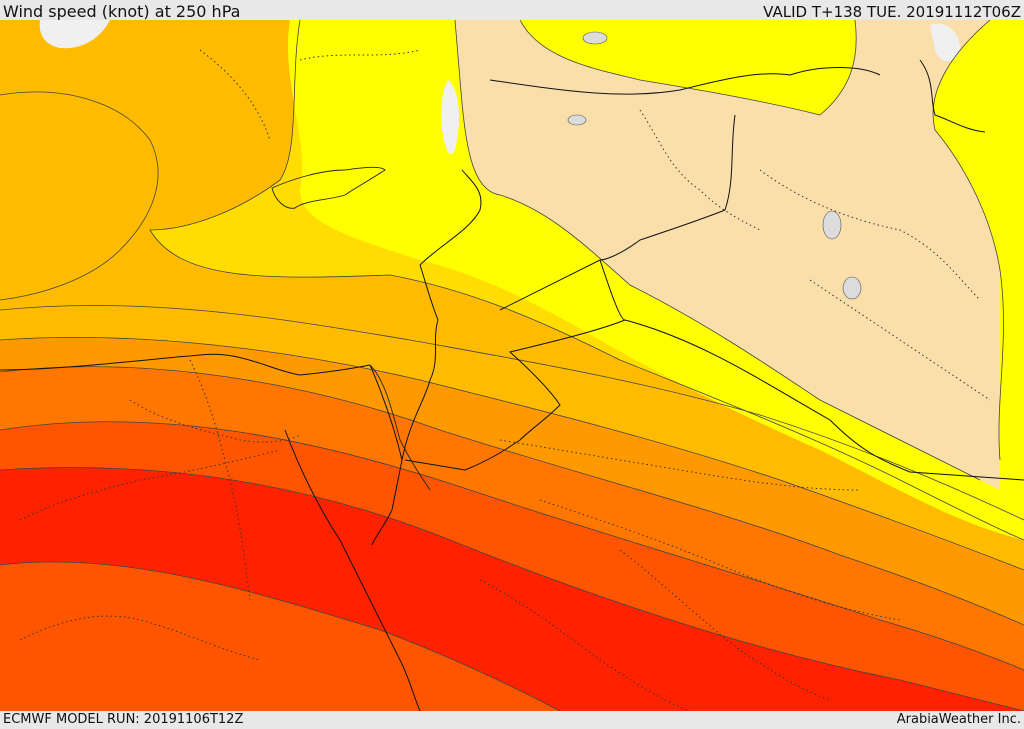 The image size is (1024, 729). Describe the element at coordinates (595, 38) in the screenshot. I see `lake-van` at that location.